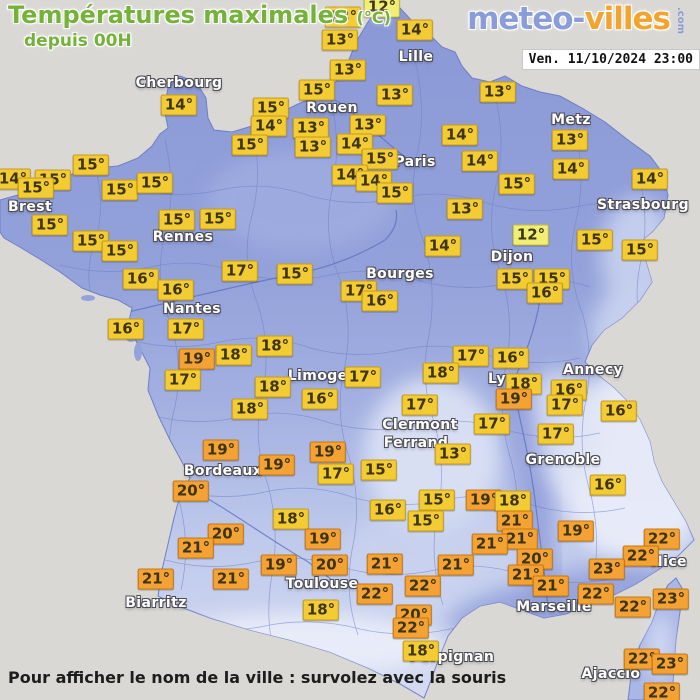  What do you see at coordinates (576, 19) in the screenshot?
I see `site-logo: meteo-villes .com` at bounding box center [576, 19].